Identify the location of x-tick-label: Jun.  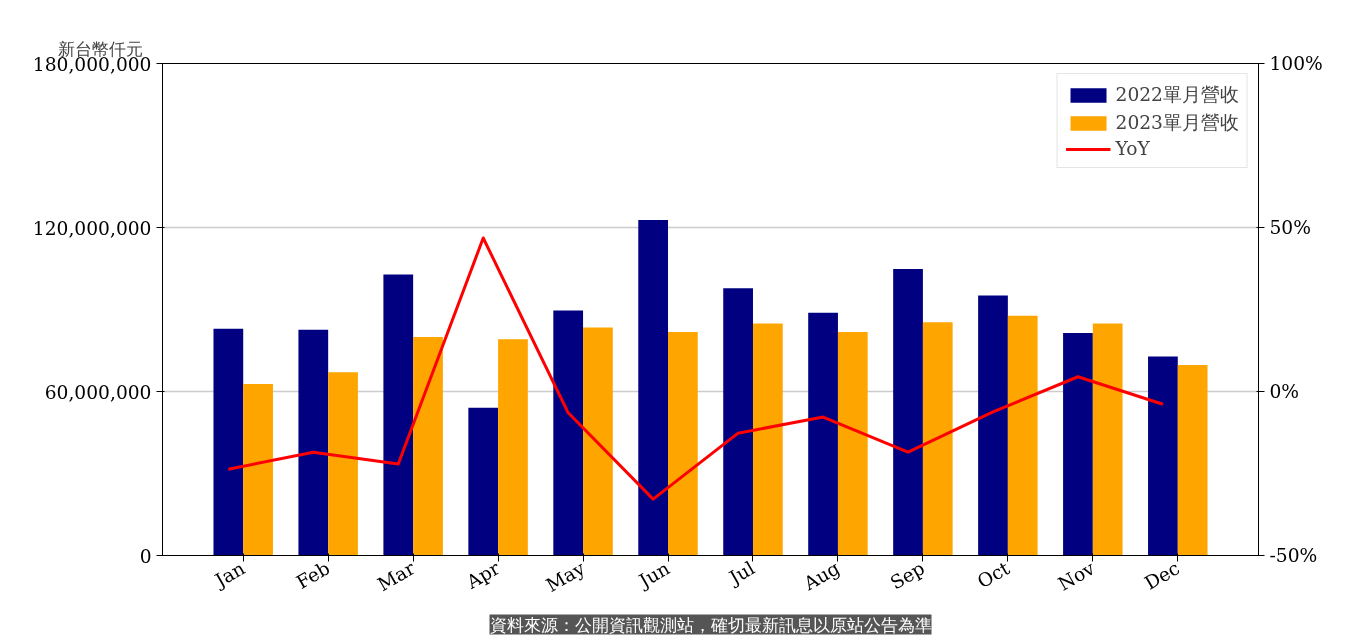
(653, 575).